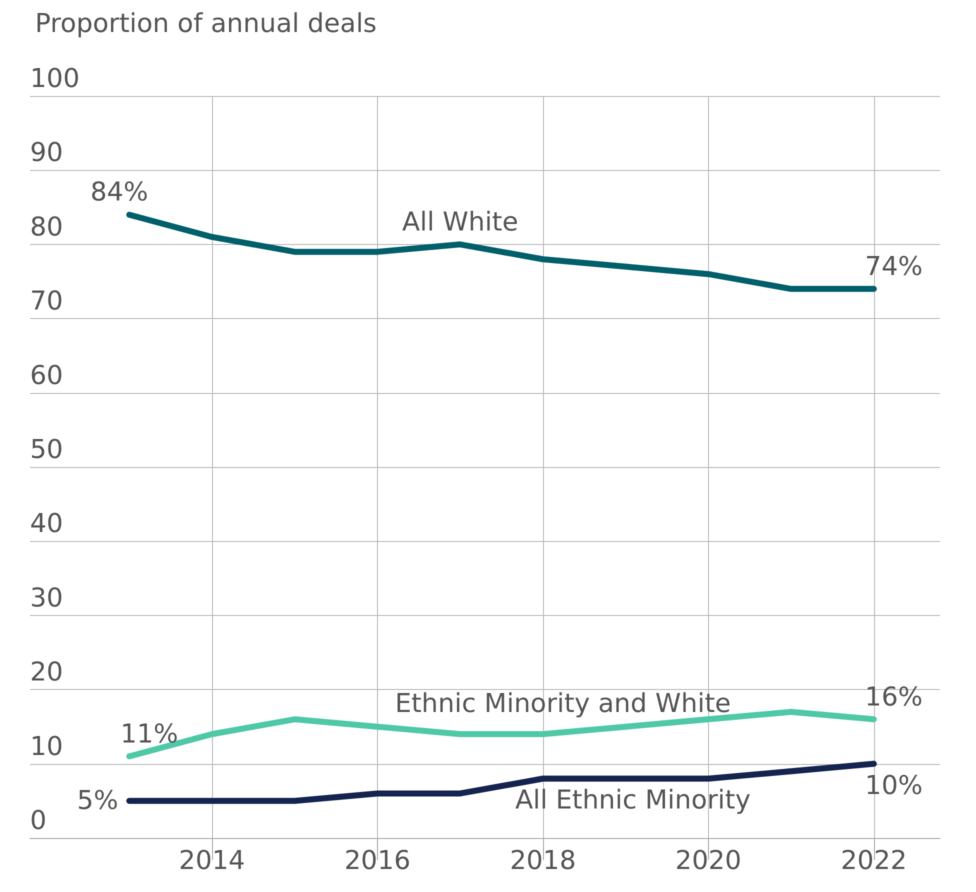 This screenshot has width=976, height=892. What do you see at coordinates (47, 375) in the screenshot?
I see `y-tick-label: 60` at bounding box center [47, 375].